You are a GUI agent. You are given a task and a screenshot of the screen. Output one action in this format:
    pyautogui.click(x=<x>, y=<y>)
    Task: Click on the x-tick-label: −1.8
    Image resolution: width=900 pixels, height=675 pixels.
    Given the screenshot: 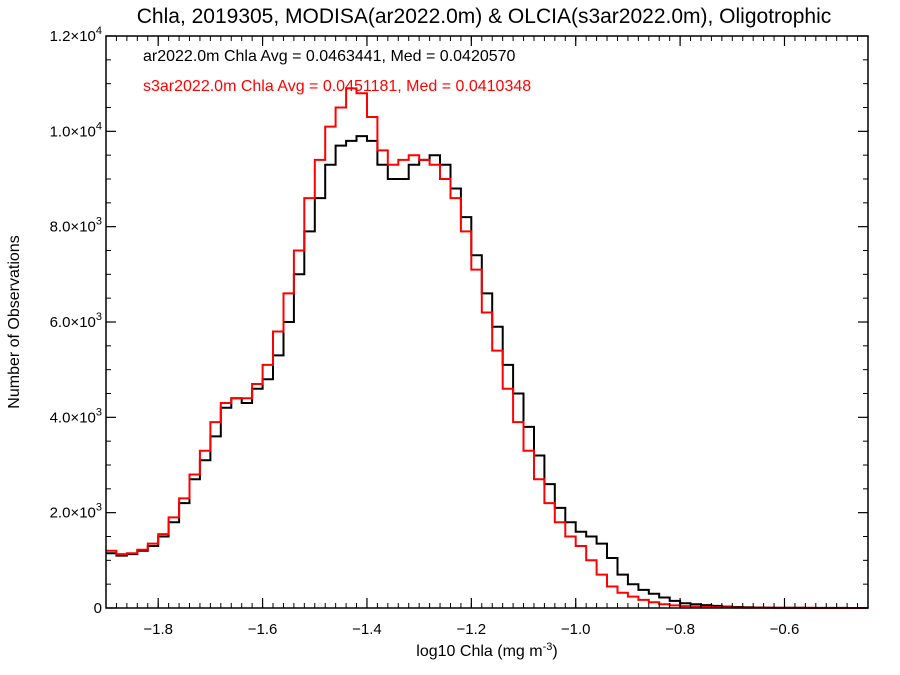 What is the action you would take?
    pyautogui.click(x=158, y=629)
    